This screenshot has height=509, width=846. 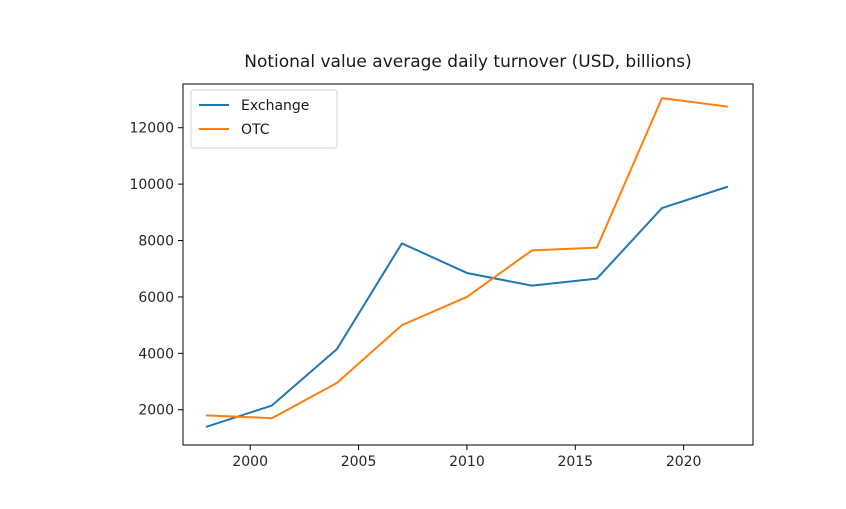 I want to click on x-tick-label: 2015, so click(x=575, y=462).